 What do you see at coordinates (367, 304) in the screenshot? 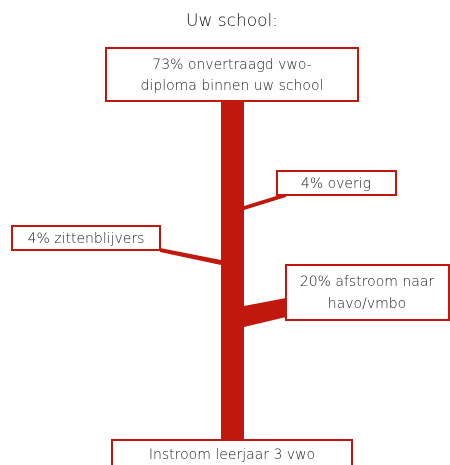
I see `node-label: havo/vmbo` at bounding box center [367, 304].